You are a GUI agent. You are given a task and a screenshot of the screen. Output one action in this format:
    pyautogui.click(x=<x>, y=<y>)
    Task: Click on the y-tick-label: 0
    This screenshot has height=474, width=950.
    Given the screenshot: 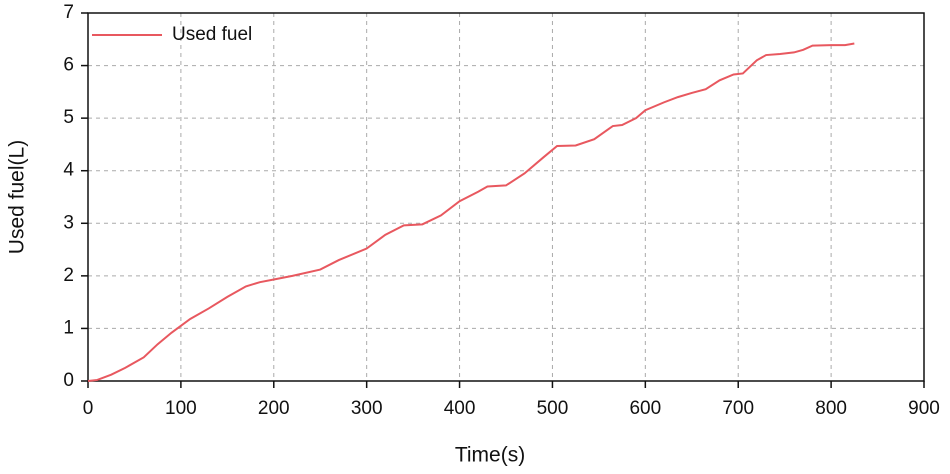 What is the action you would take?
    pyautogui.click(x=68, y=380)
    